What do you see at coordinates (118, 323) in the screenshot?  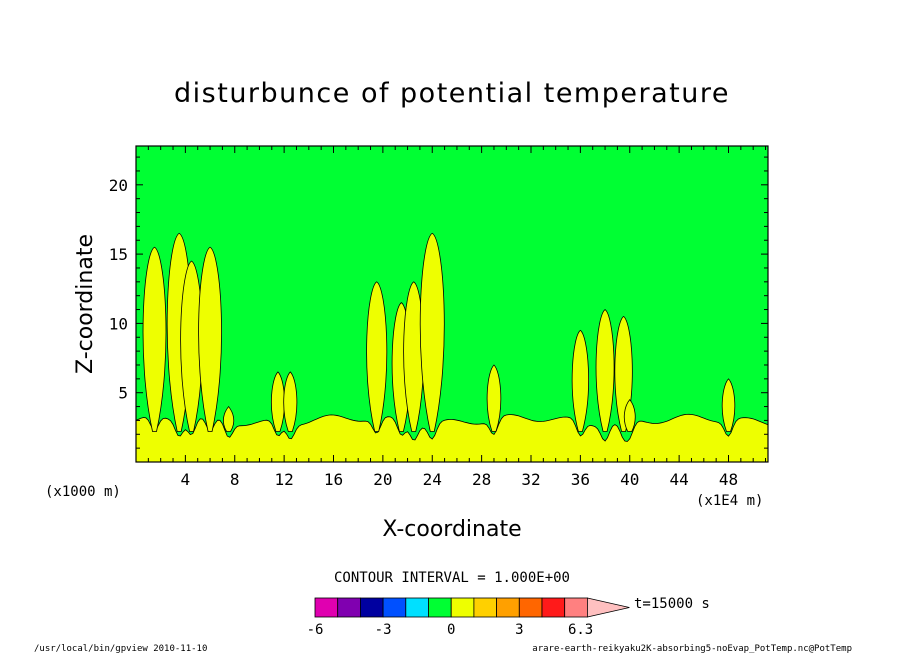 I see `y-tick-label: 10` at bounding box center [118, 323].